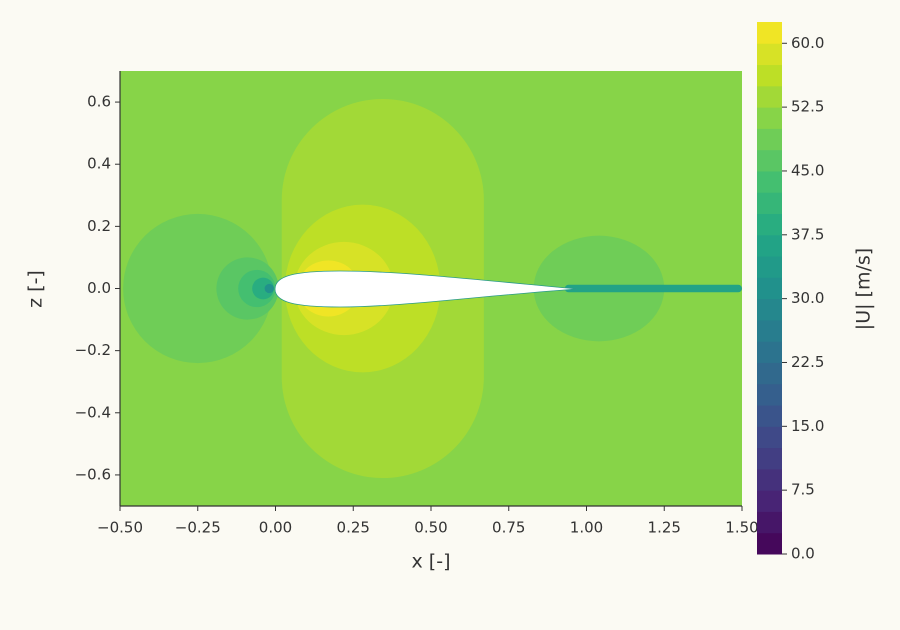 Image resolution: width=900 pixels, height=630 pixels. Describe the element at coordinates (120, 528) in the screenshot. I see `x-tick-label: −0.50` at that location.